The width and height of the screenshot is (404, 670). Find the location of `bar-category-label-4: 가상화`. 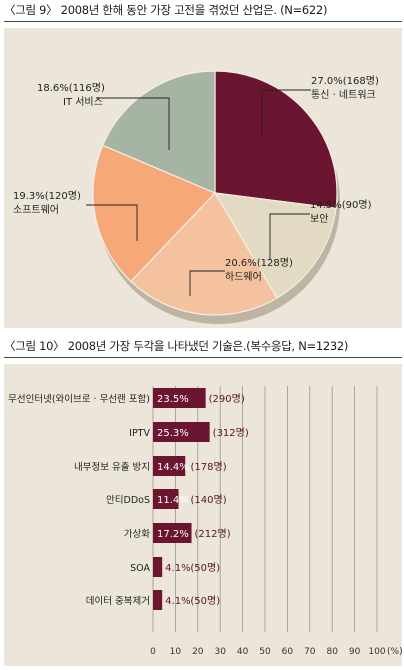

bar-category-label-4: 가상화 is located at coordinates (137, 534).